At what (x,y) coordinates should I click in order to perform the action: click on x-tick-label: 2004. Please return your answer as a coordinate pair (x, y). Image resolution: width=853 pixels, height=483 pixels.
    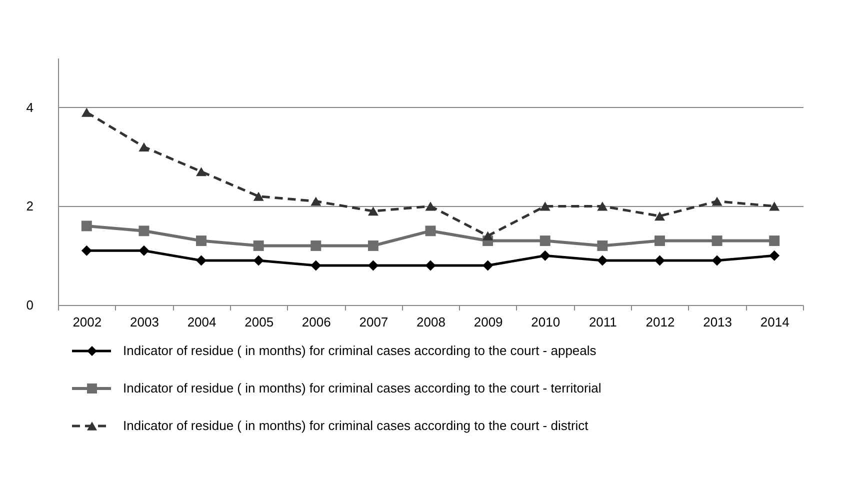
    Looking at the image, I should click on (201, 322).